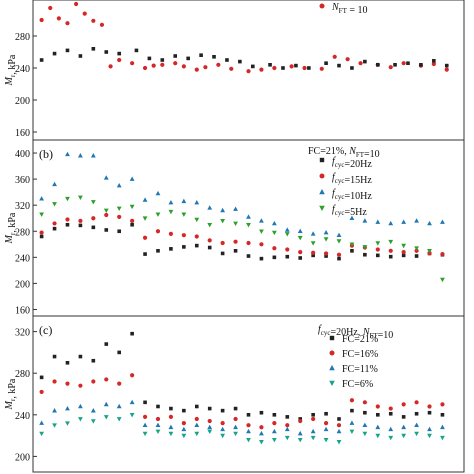  I want to click on y-tick-label: 400, so click(22, 154).